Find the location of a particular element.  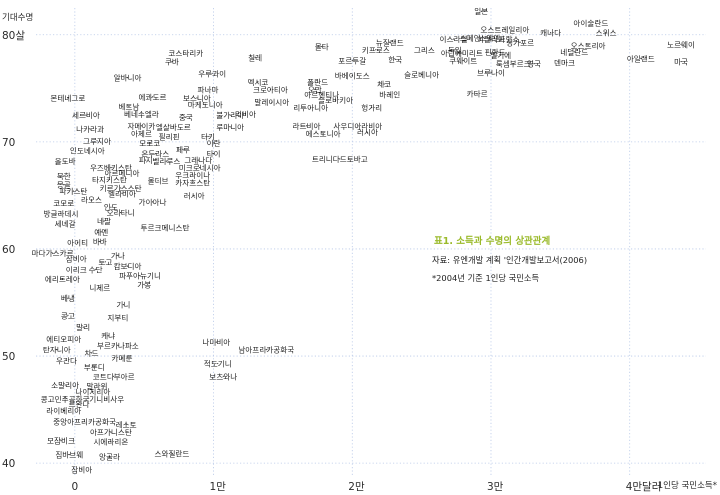

data-point-label: 북한 is located at coordinates (64, 176).